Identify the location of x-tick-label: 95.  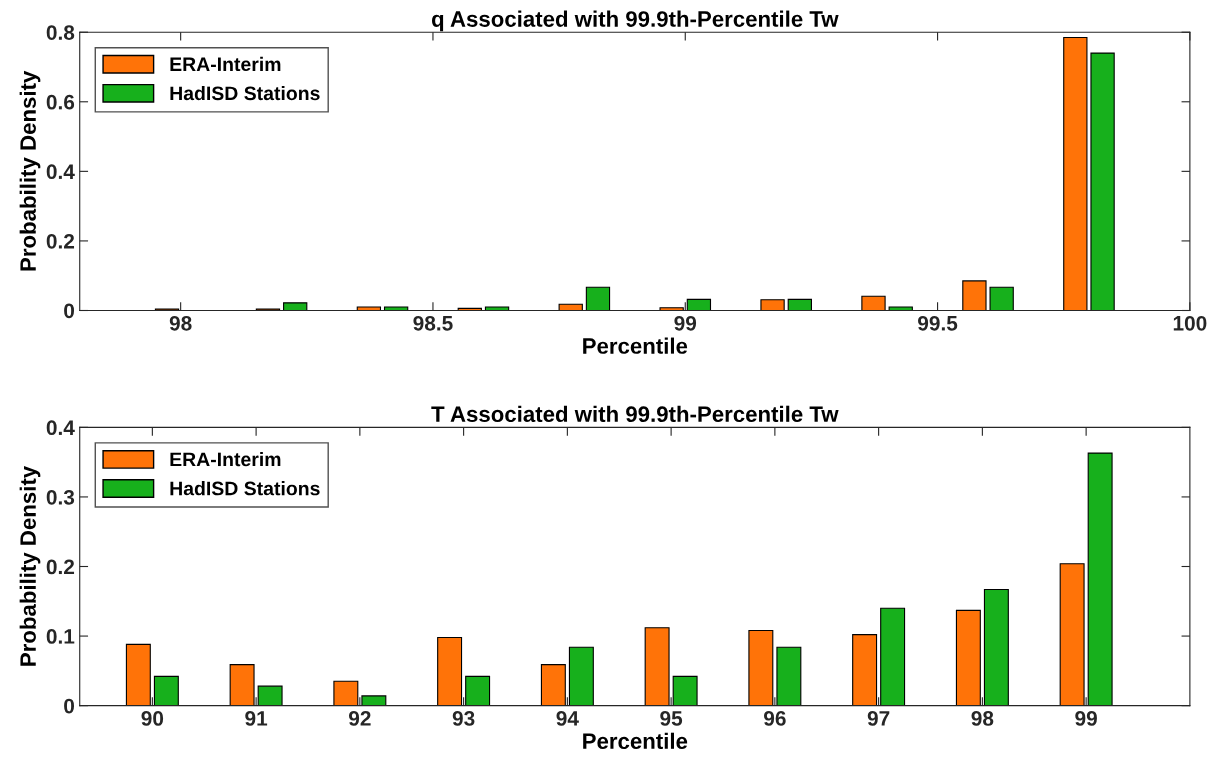
(671, 718).